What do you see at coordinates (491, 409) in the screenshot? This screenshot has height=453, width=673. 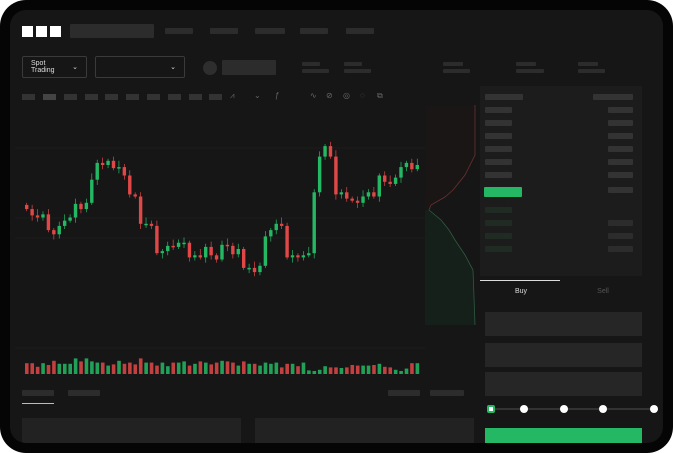 I see `slider-handle` at bounding box center [491, 409].